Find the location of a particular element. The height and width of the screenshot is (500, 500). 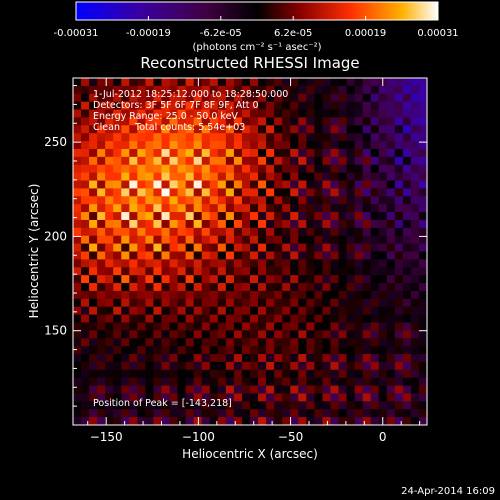

colorbar-tick-label: 6.2e-05 is located at coordinates (293, 33).